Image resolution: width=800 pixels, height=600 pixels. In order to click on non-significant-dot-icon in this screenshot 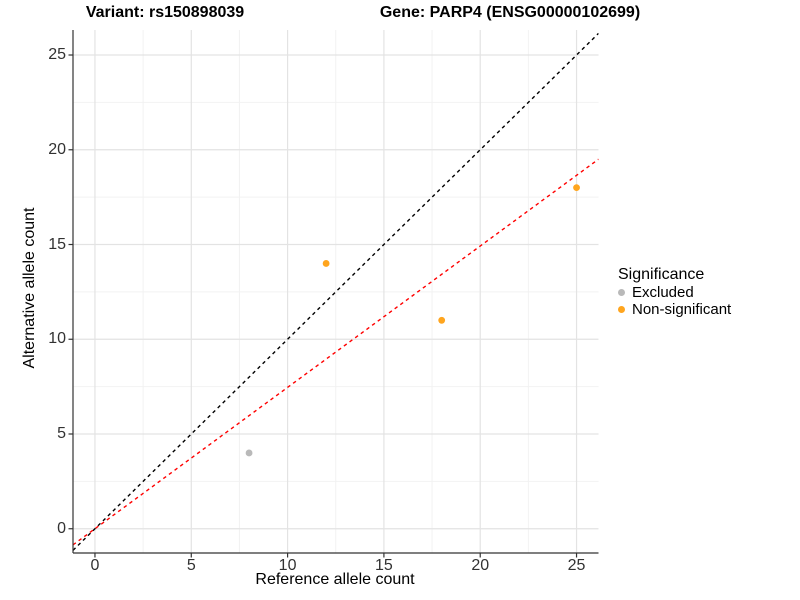, I will do `click(621, 309)`.